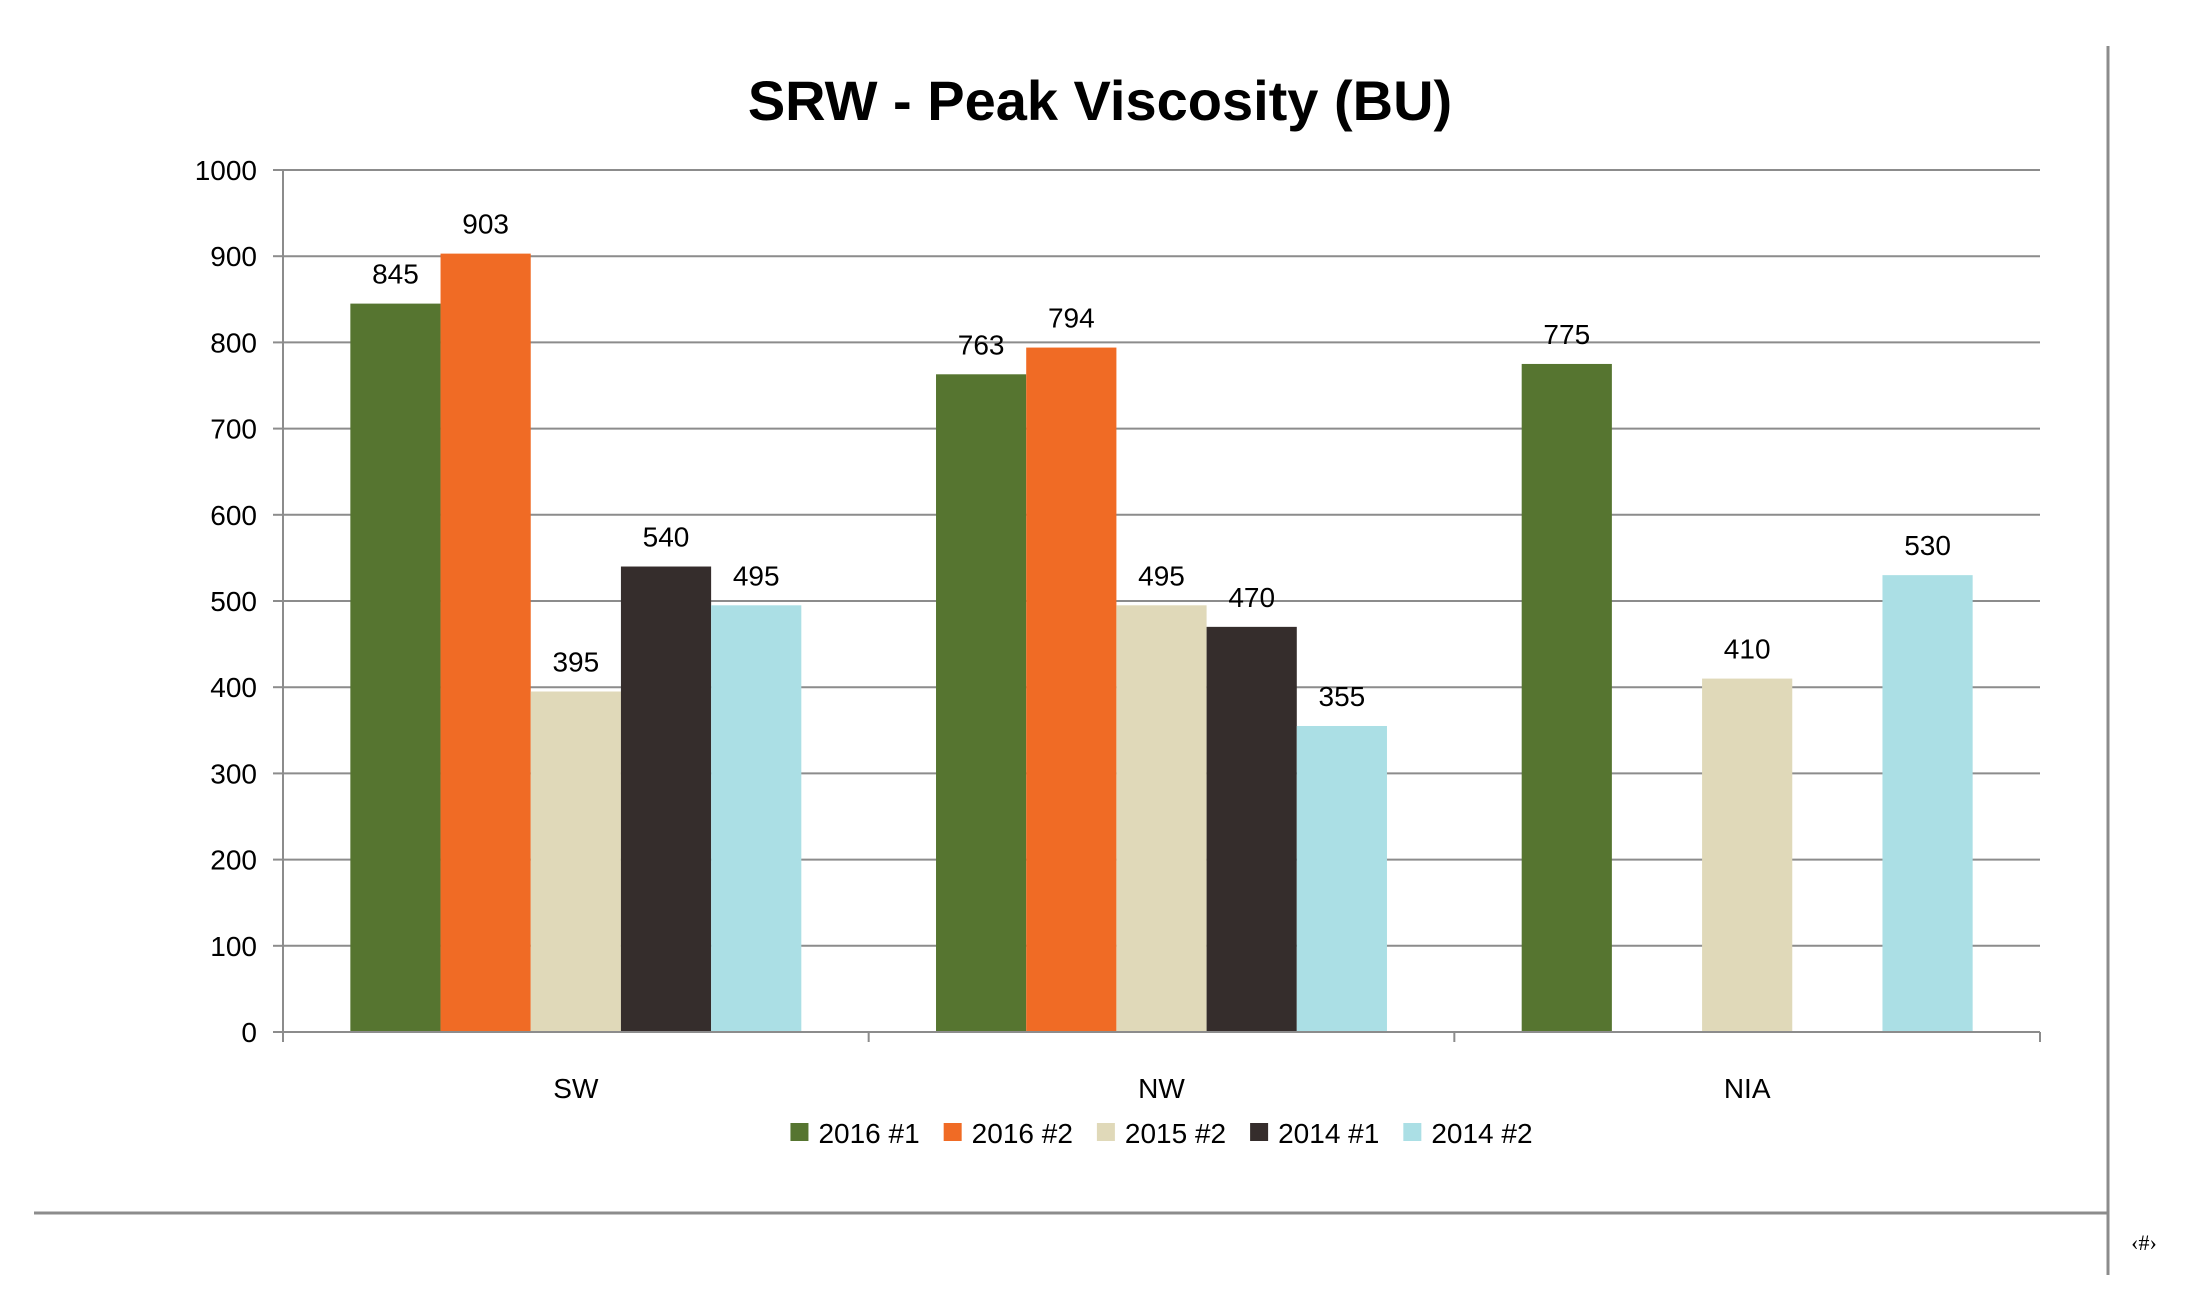  Describe the element at coordinates (395, 274) in the screenshot. I see `data-label: 845` at that location.